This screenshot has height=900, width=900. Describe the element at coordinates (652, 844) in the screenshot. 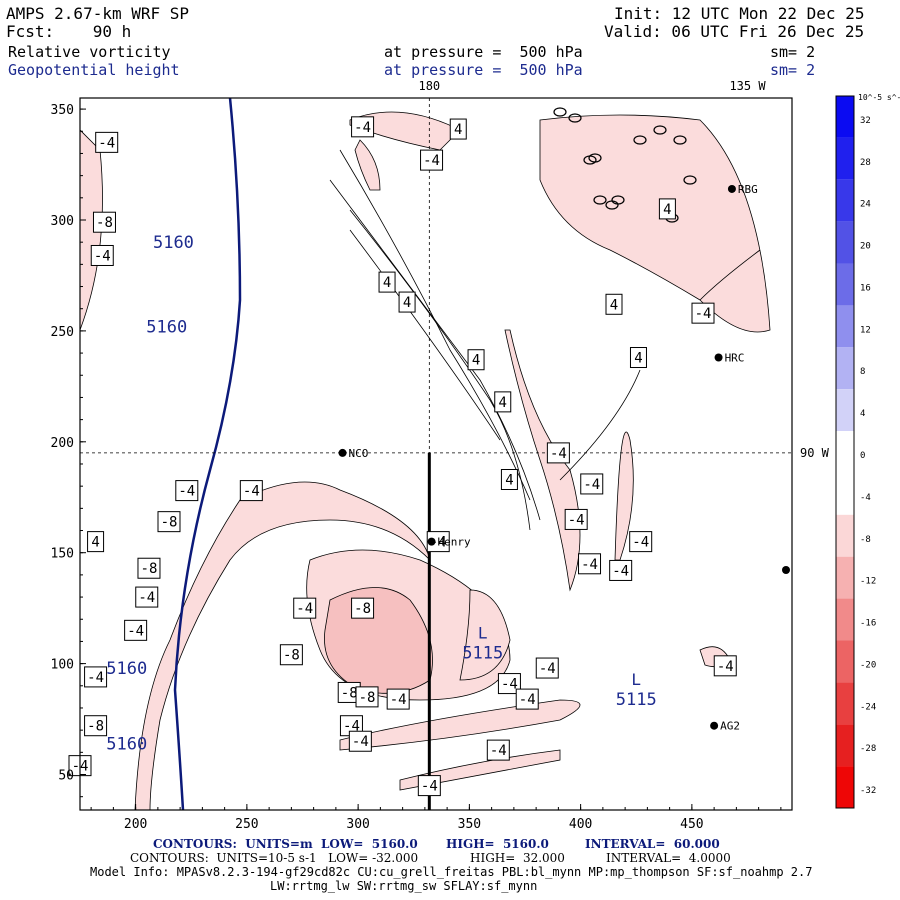

I see `contours-height-interval: INTERVAL= 60.000` at that location.